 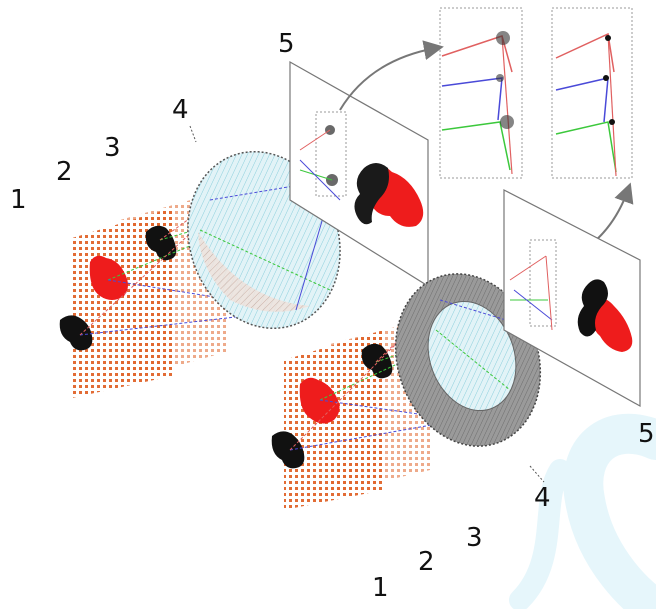 What do you see at coordinates (474, 538) in the screenshot?
I see `label-bottom-3: 3` at bounding box center [474, 538].